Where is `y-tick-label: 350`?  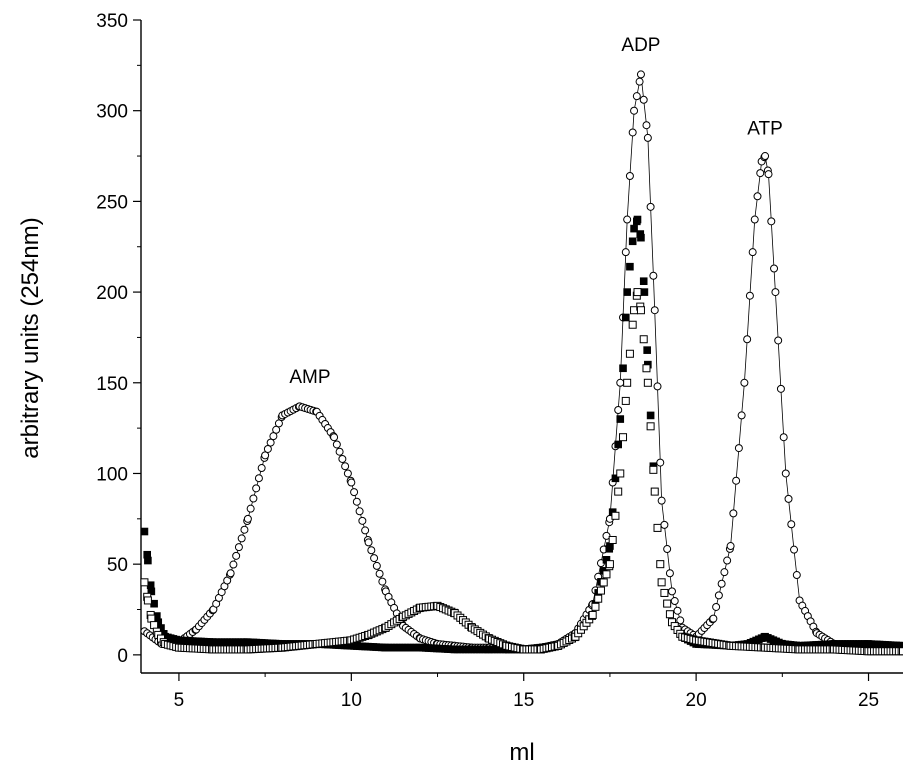
y-tick-label: 350 is located at coordinates (112, 21).